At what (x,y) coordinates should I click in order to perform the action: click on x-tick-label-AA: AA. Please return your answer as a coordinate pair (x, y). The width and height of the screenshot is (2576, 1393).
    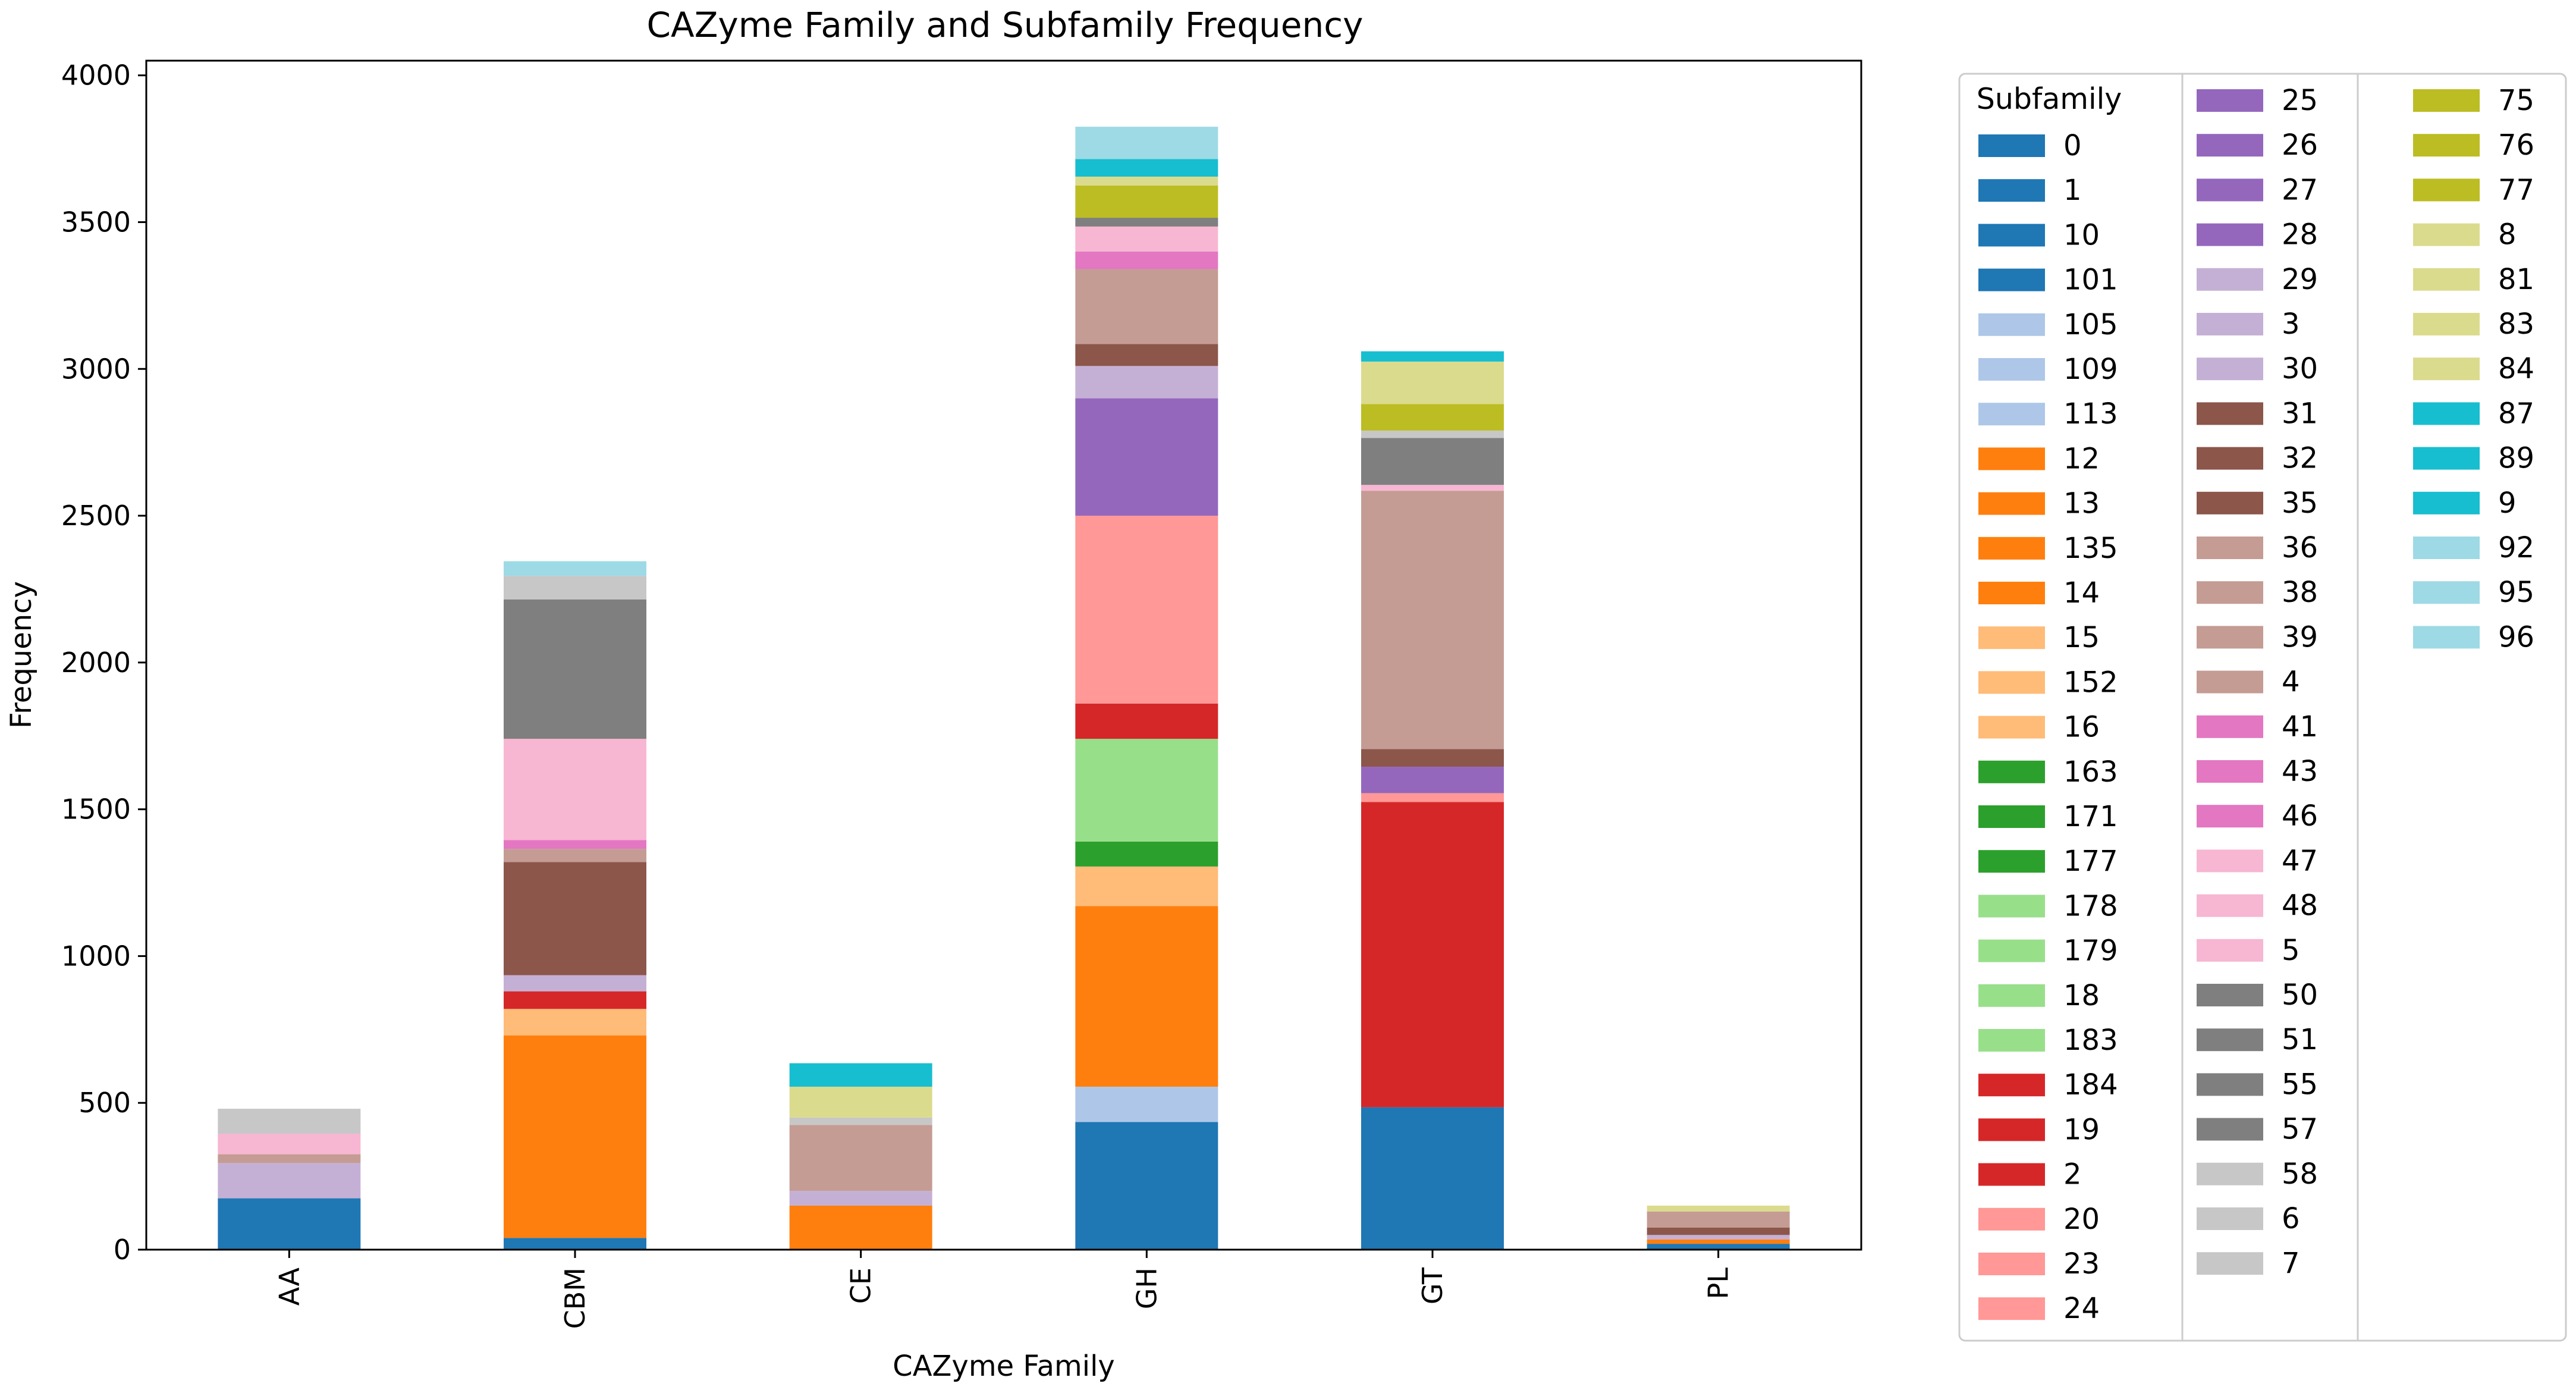
    Looking at the image, I should click on (289, 1286).